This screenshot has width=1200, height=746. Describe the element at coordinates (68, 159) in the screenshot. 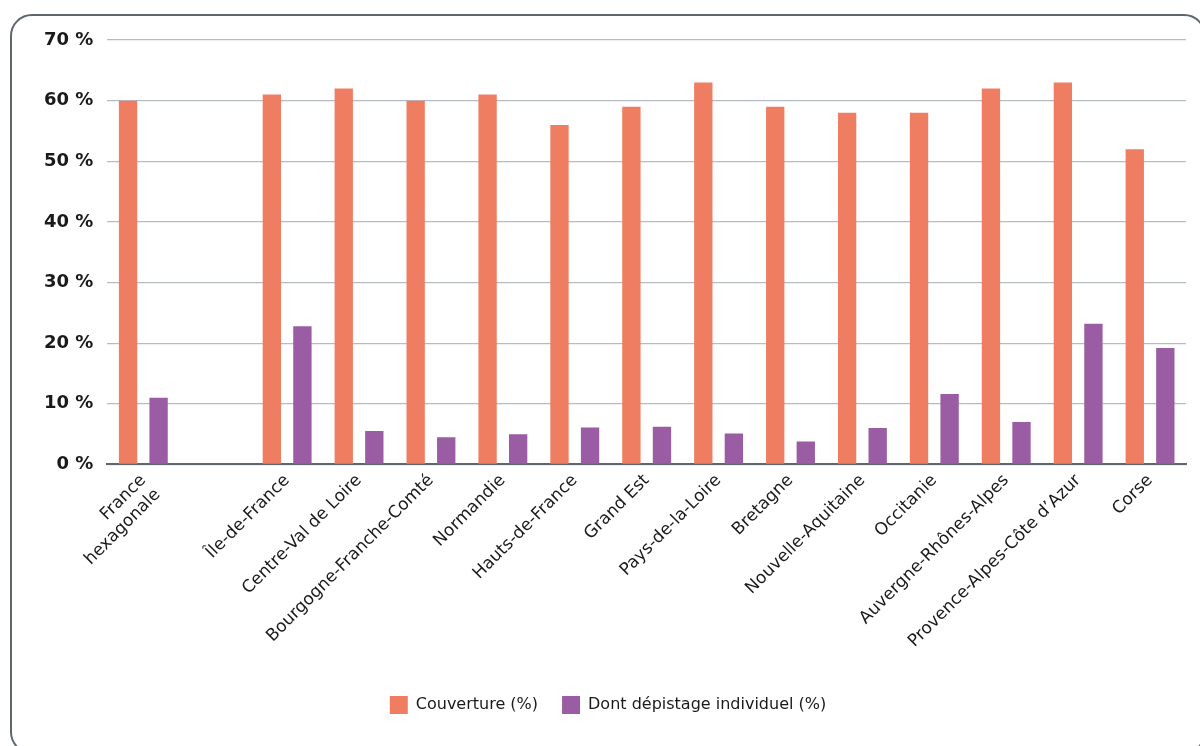

I see `y-tick-label: 50 %` at that location.